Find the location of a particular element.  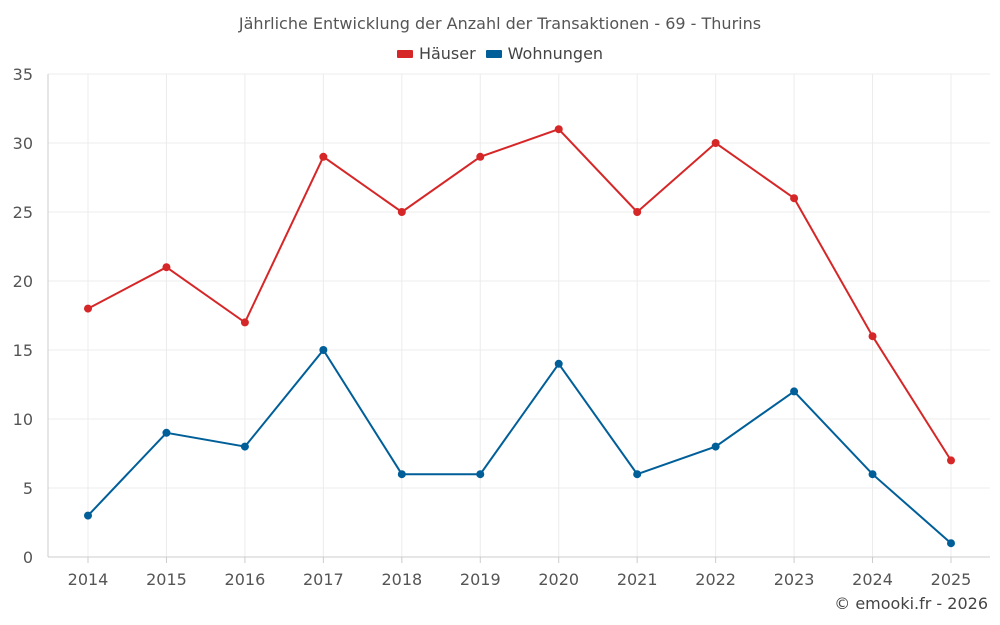

x-tick-label: 2022 is located at coordinates (715, 579).